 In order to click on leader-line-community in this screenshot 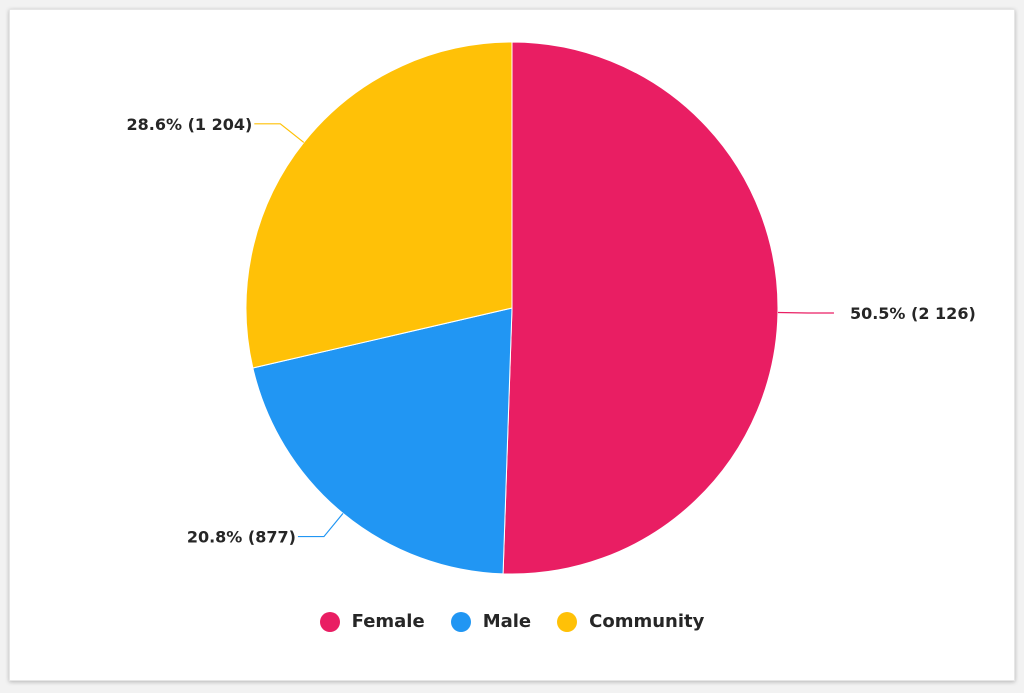, I will do `click(279, 133)`.